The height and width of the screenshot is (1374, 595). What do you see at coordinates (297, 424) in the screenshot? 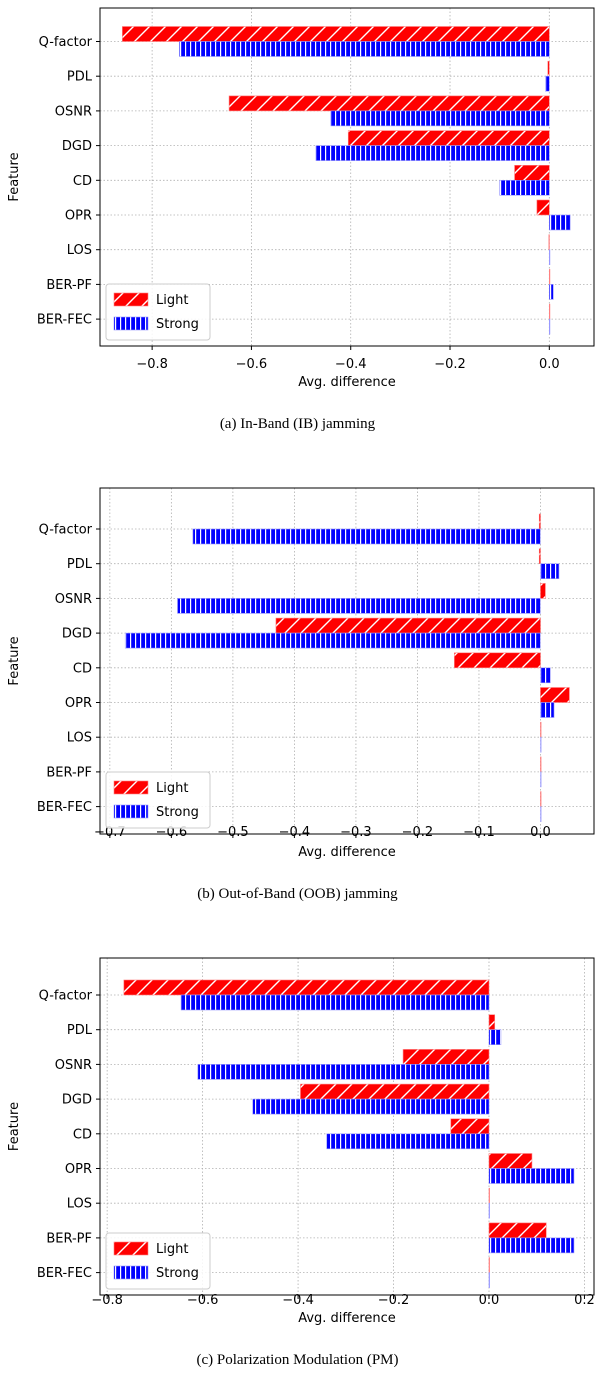
I see `caption-in-band: (a) In-Band (IB) jamming` at bounding box center [297, 424].